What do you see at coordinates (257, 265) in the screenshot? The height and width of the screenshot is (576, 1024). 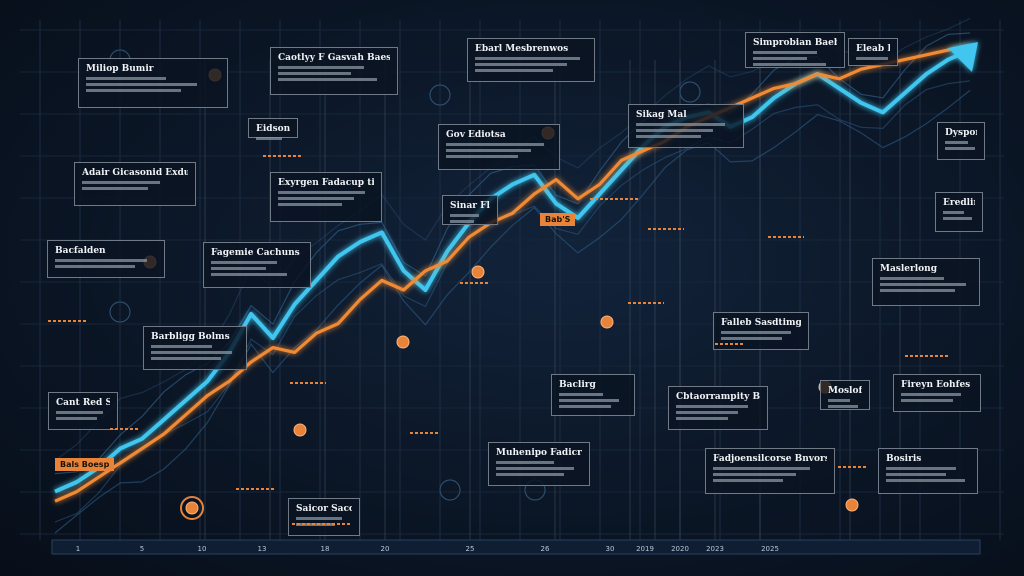 I see `callout-box: Fagemie Cachuns` at bounding box center [257, 265].